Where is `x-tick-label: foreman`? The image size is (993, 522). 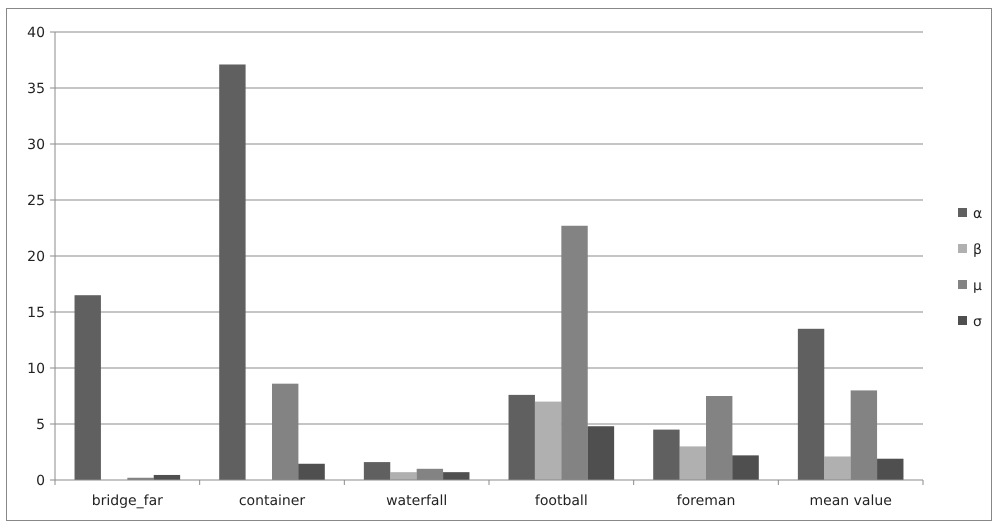 x-tick-label: foreman is located at coordinates (706, 501).